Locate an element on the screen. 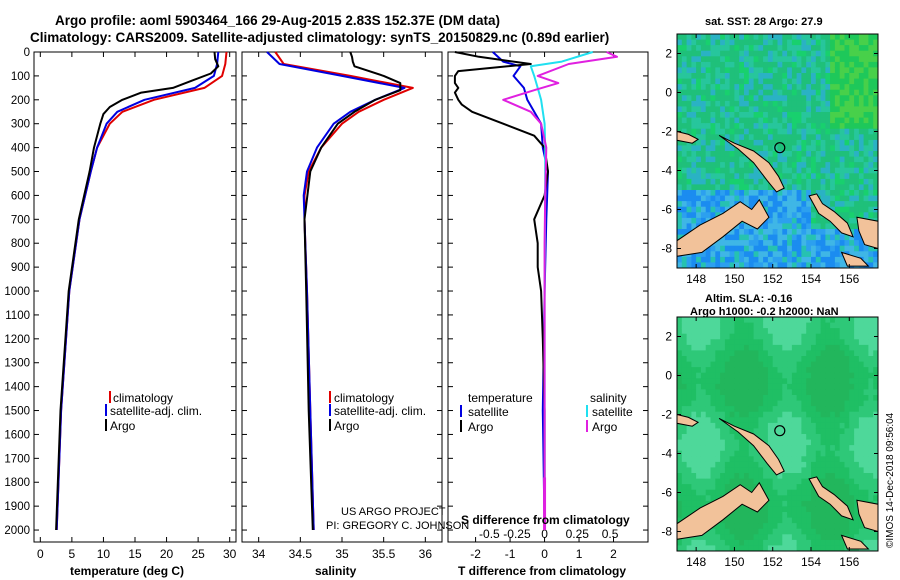  map-y-tick-label: -6 is located at coordinates (666, 493).